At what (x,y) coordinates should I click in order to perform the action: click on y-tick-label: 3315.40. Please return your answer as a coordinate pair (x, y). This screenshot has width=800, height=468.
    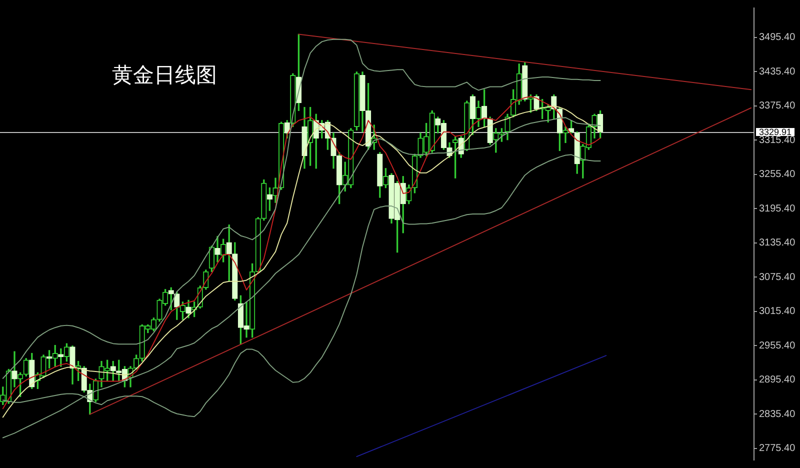
    Looking at the image, I should click on (777, 140).